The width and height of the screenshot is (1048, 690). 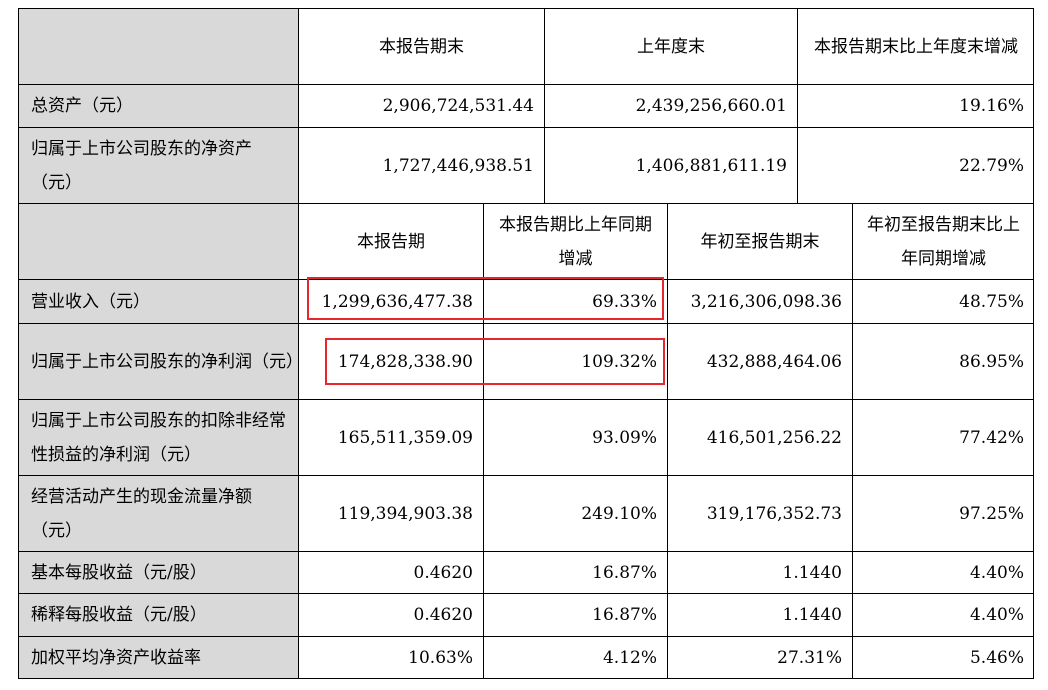 What do you see at coordinates (943, 614) in the screenshot?
I see `cell-diluted-eps-ytd-yoy: 4.40%` at bounding box center [943, 614].